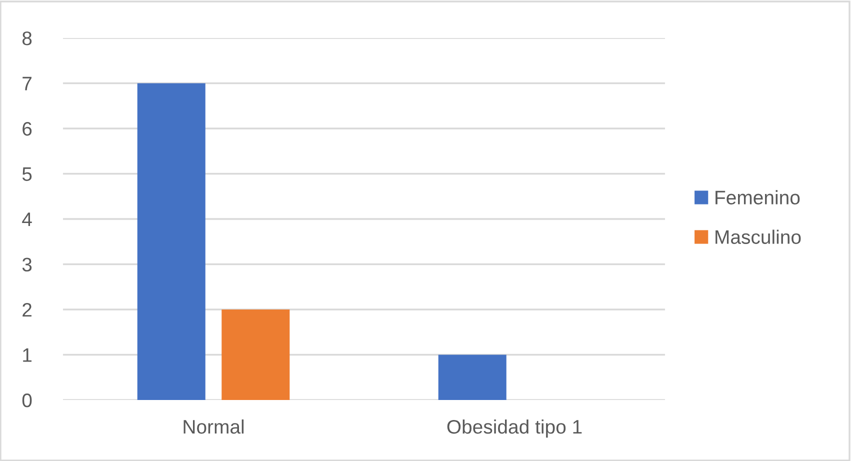  I want to click on y-tick-label: 4, so click(27, 219).